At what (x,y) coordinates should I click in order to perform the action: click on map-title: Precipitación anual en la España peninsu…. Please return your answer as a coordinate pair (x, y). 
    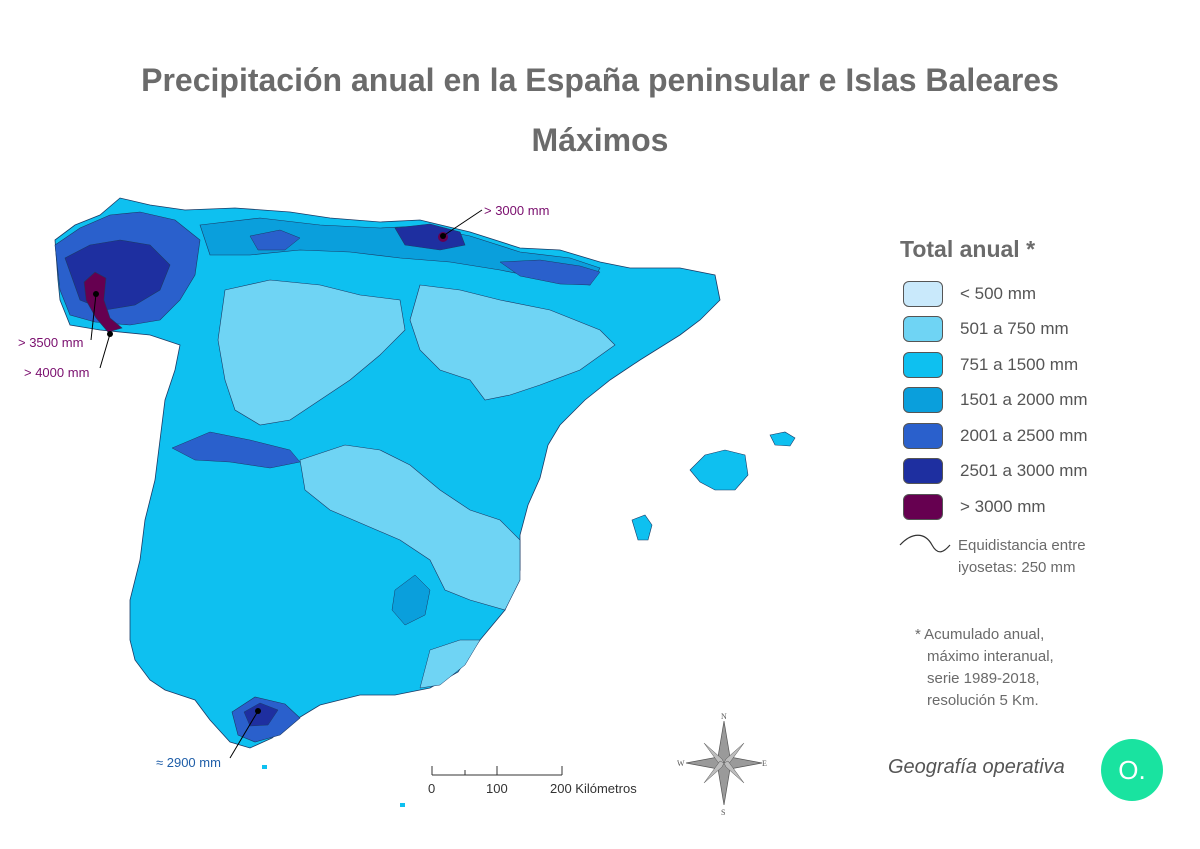
    Looking at the image, I should click on (600, 80).